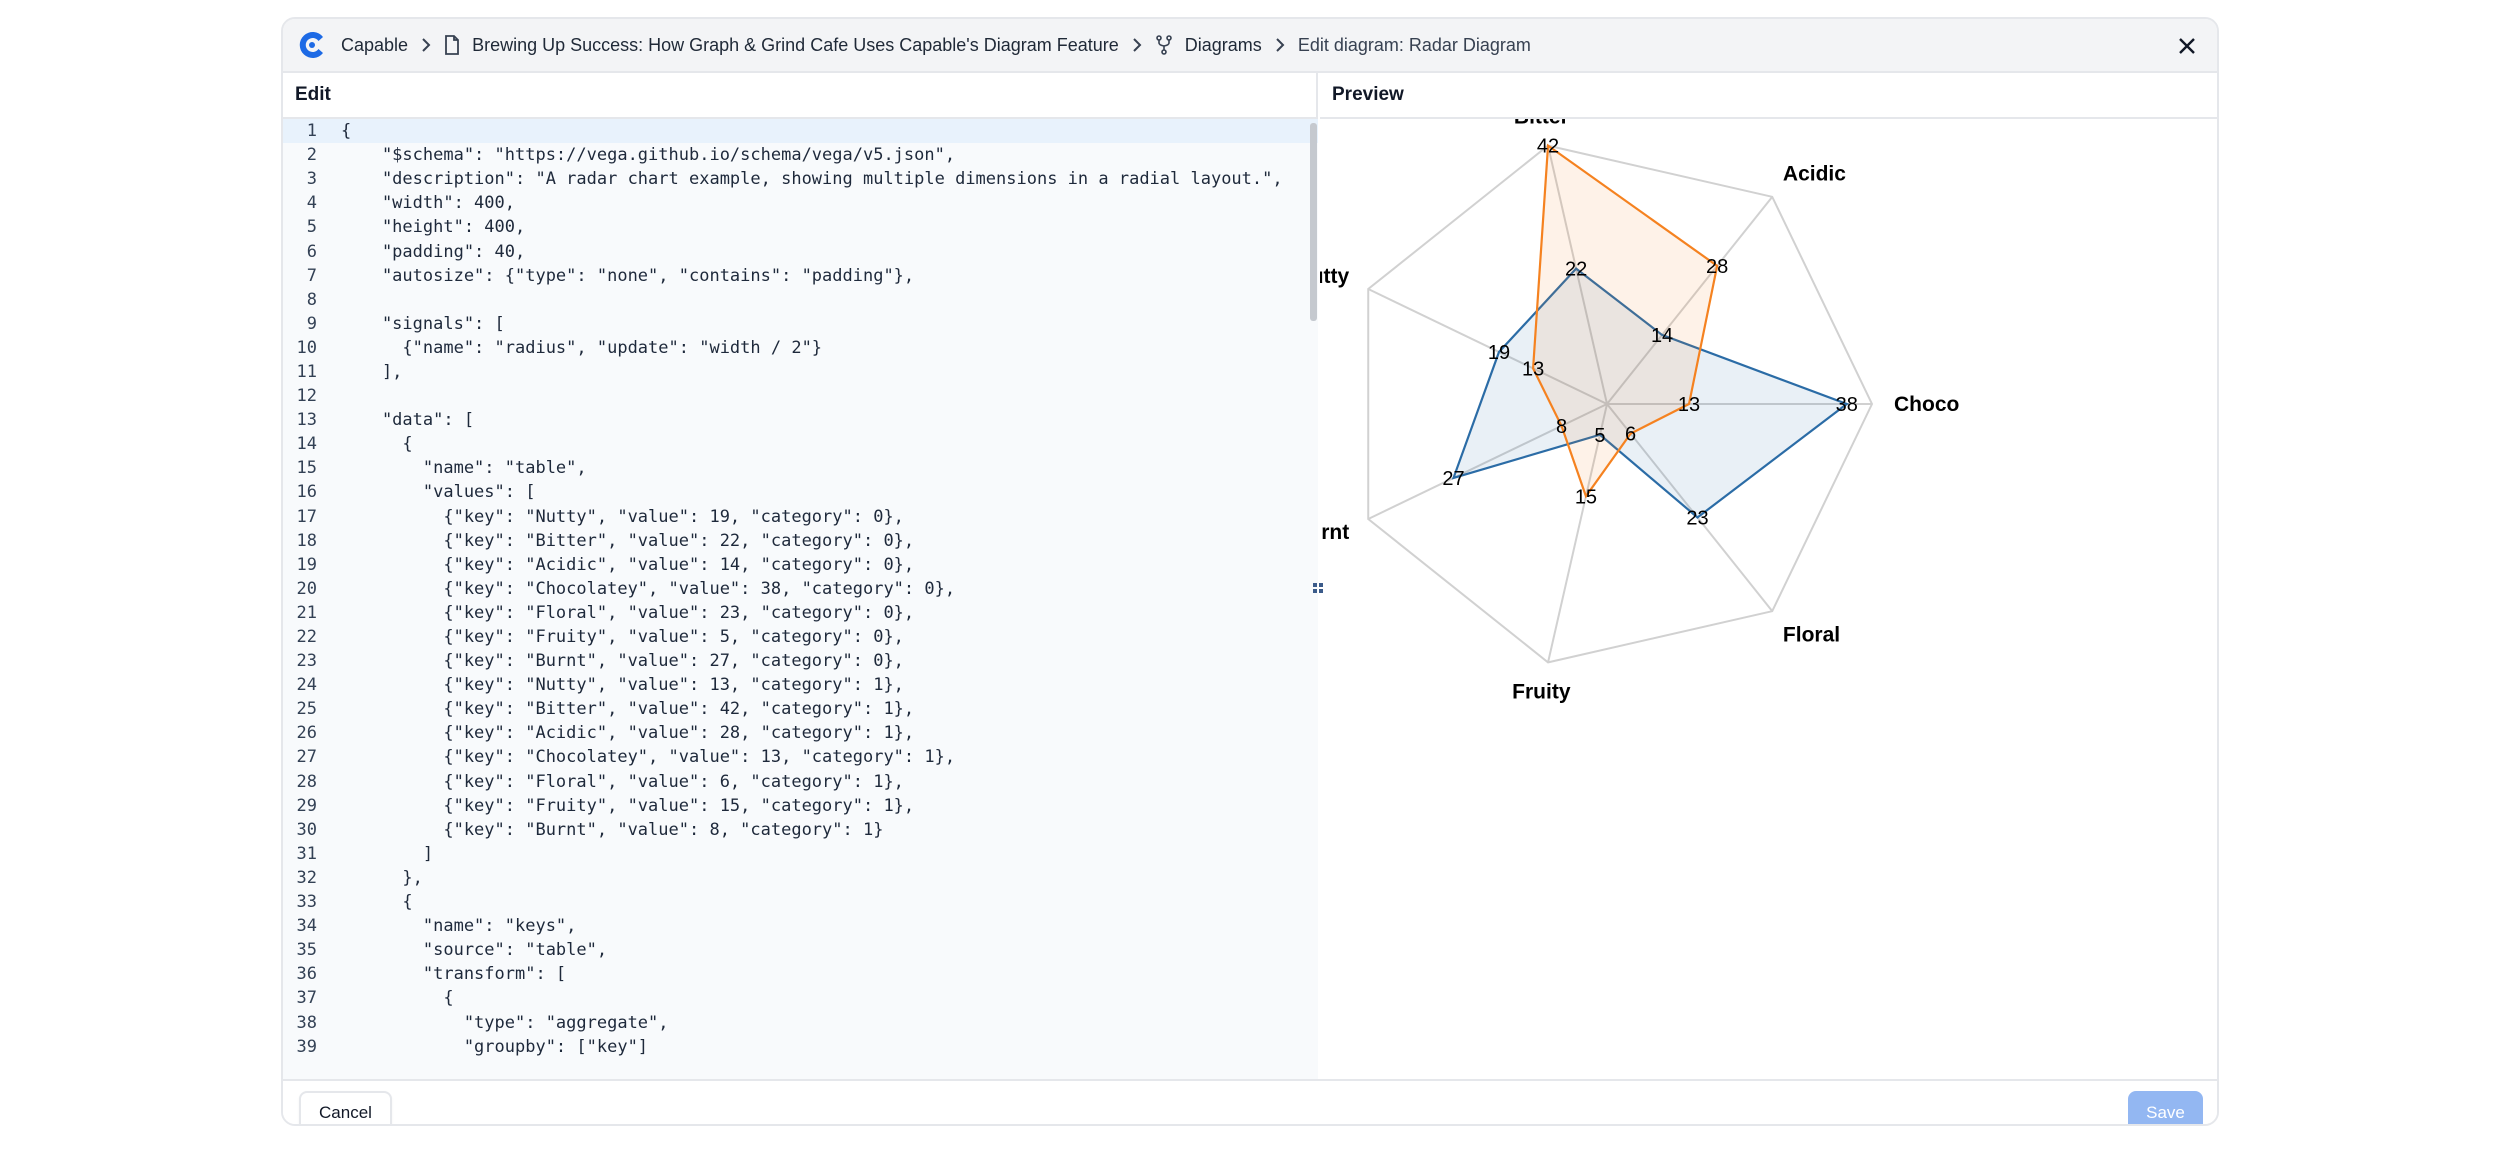 This screenshot has width=2500, height=1151. What do you see at coordinates (1313, 222) in the screenshot?
I see `scrollbar` at bounding box center [1313, 222].